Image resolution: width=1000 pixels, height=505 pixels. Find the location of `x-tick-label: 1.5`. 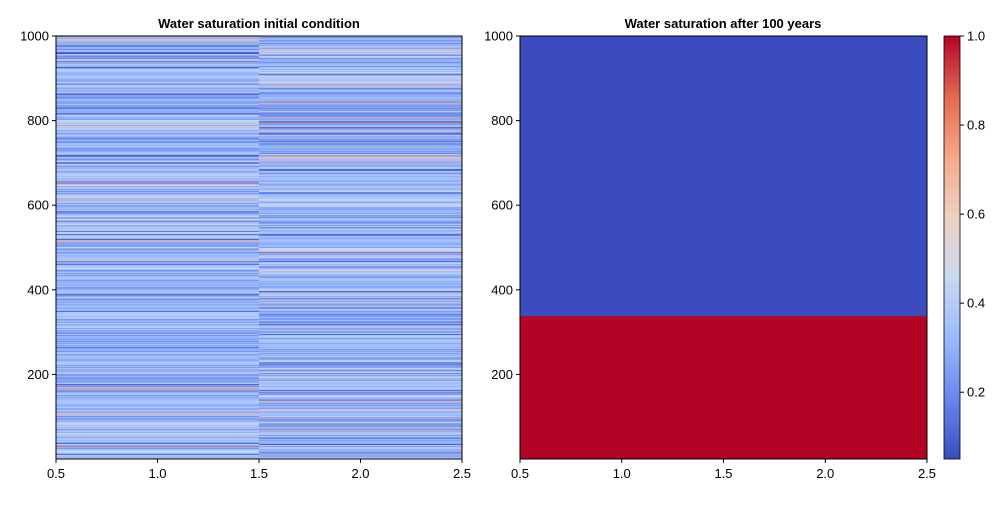

x-tick-label: 1.5 is located at coordinates (723, 473).